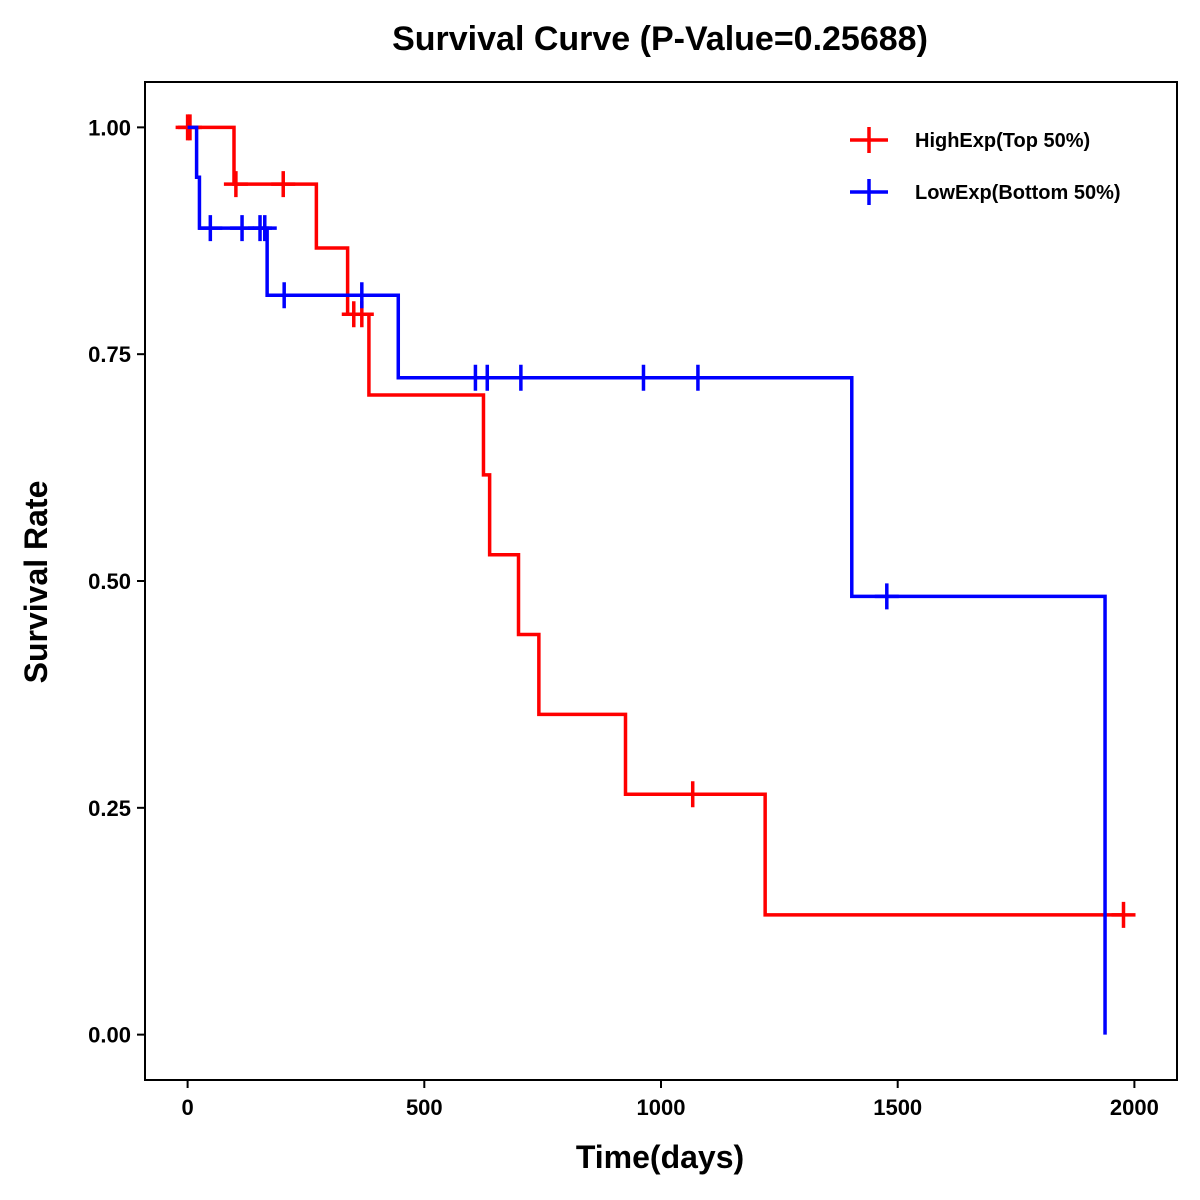 The image size is (1200, 1200). What do you see at coordinates (109, 581) in the screenshot?
I see `y-tick-label: 0.50` at bounding box center [109, 581].